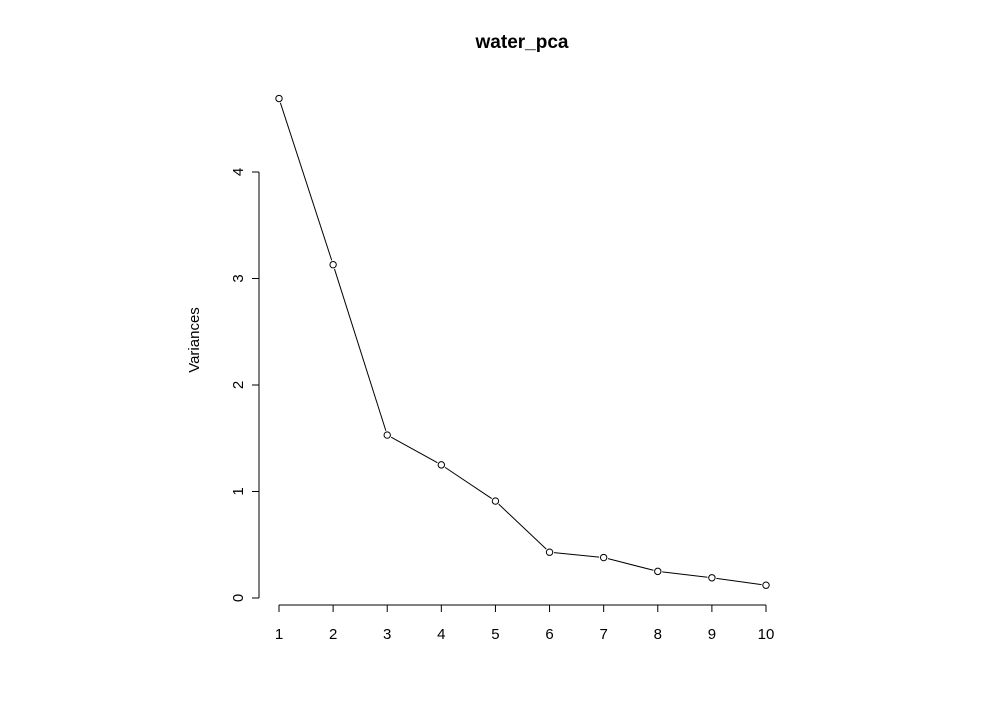 This screenshot has height=703, width=1007. What do you see at coordinates (549, 634) in the screenshot?
I see `x-tick-label: 6` at bounding box center [549, 634].